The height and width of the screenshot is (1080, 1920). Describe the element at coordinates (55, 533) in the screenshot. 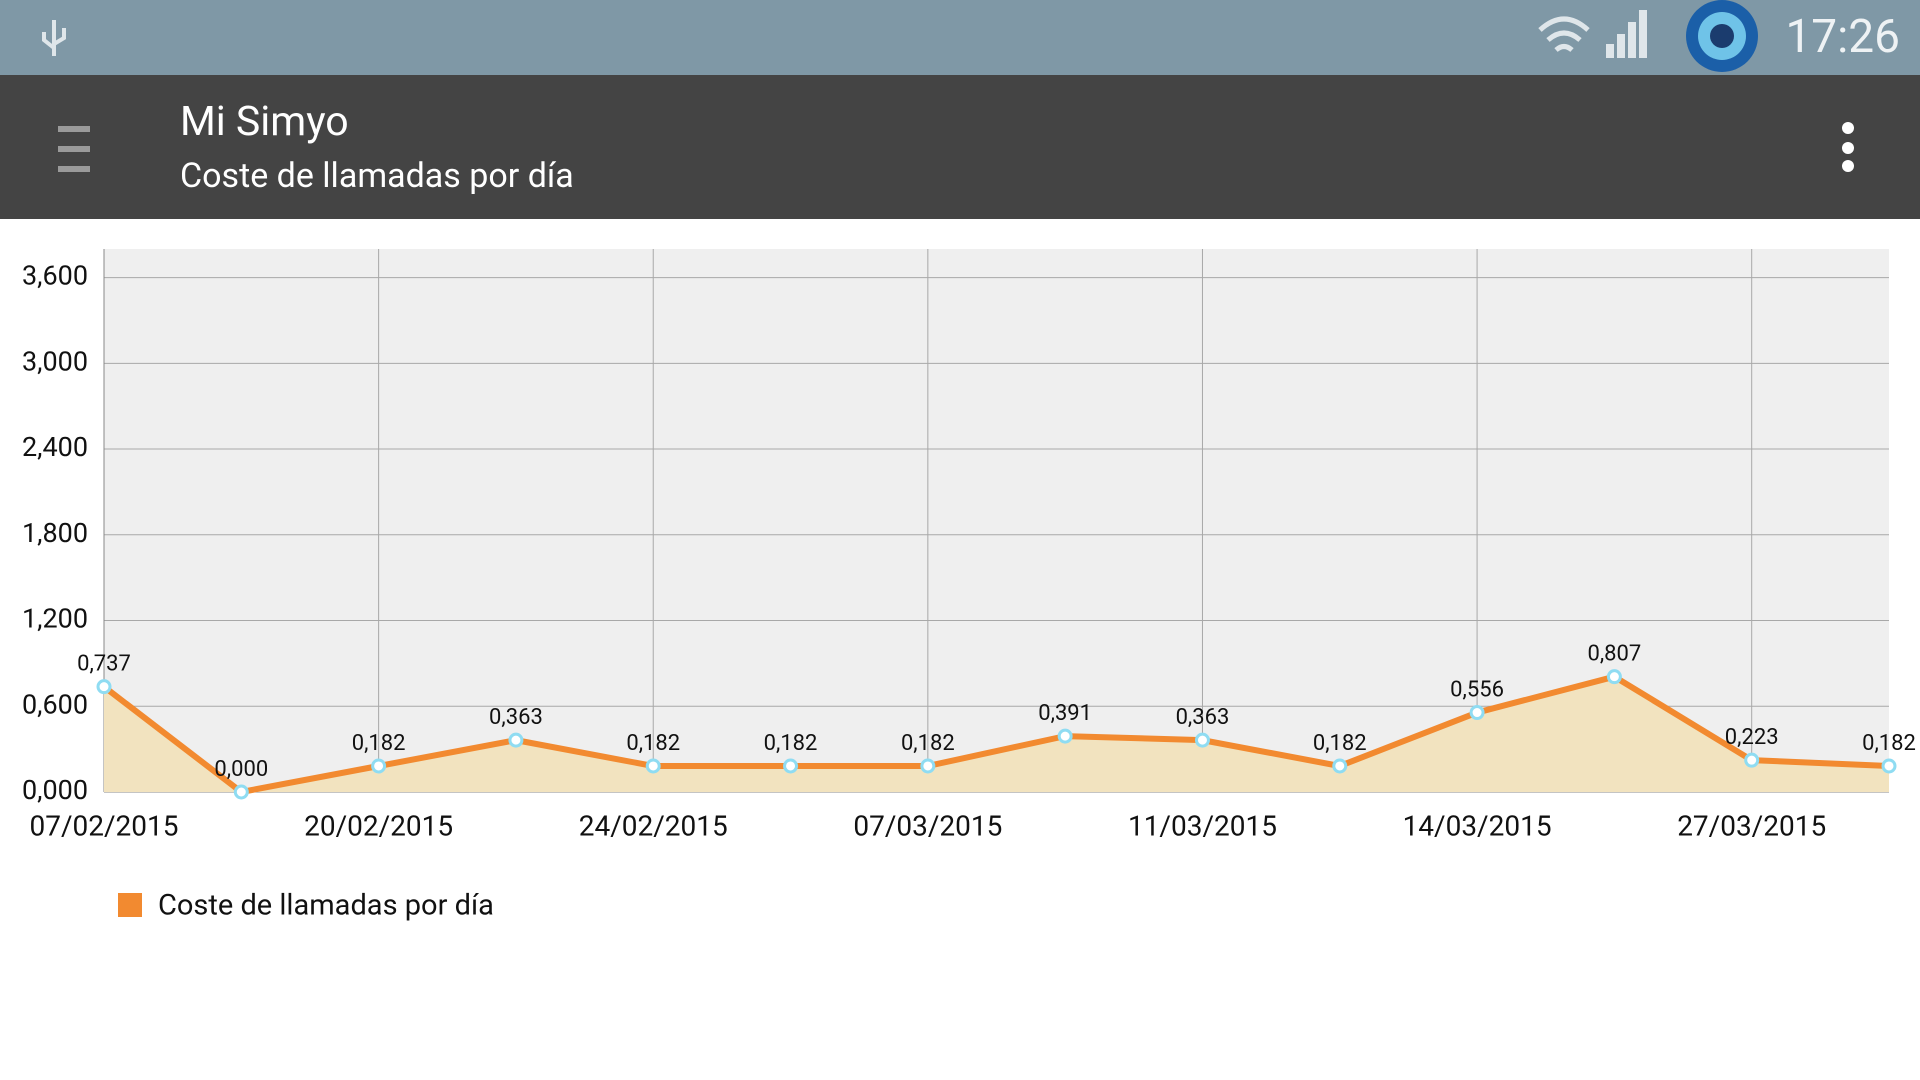

I see `y-tick-label: 1,800` at that location.